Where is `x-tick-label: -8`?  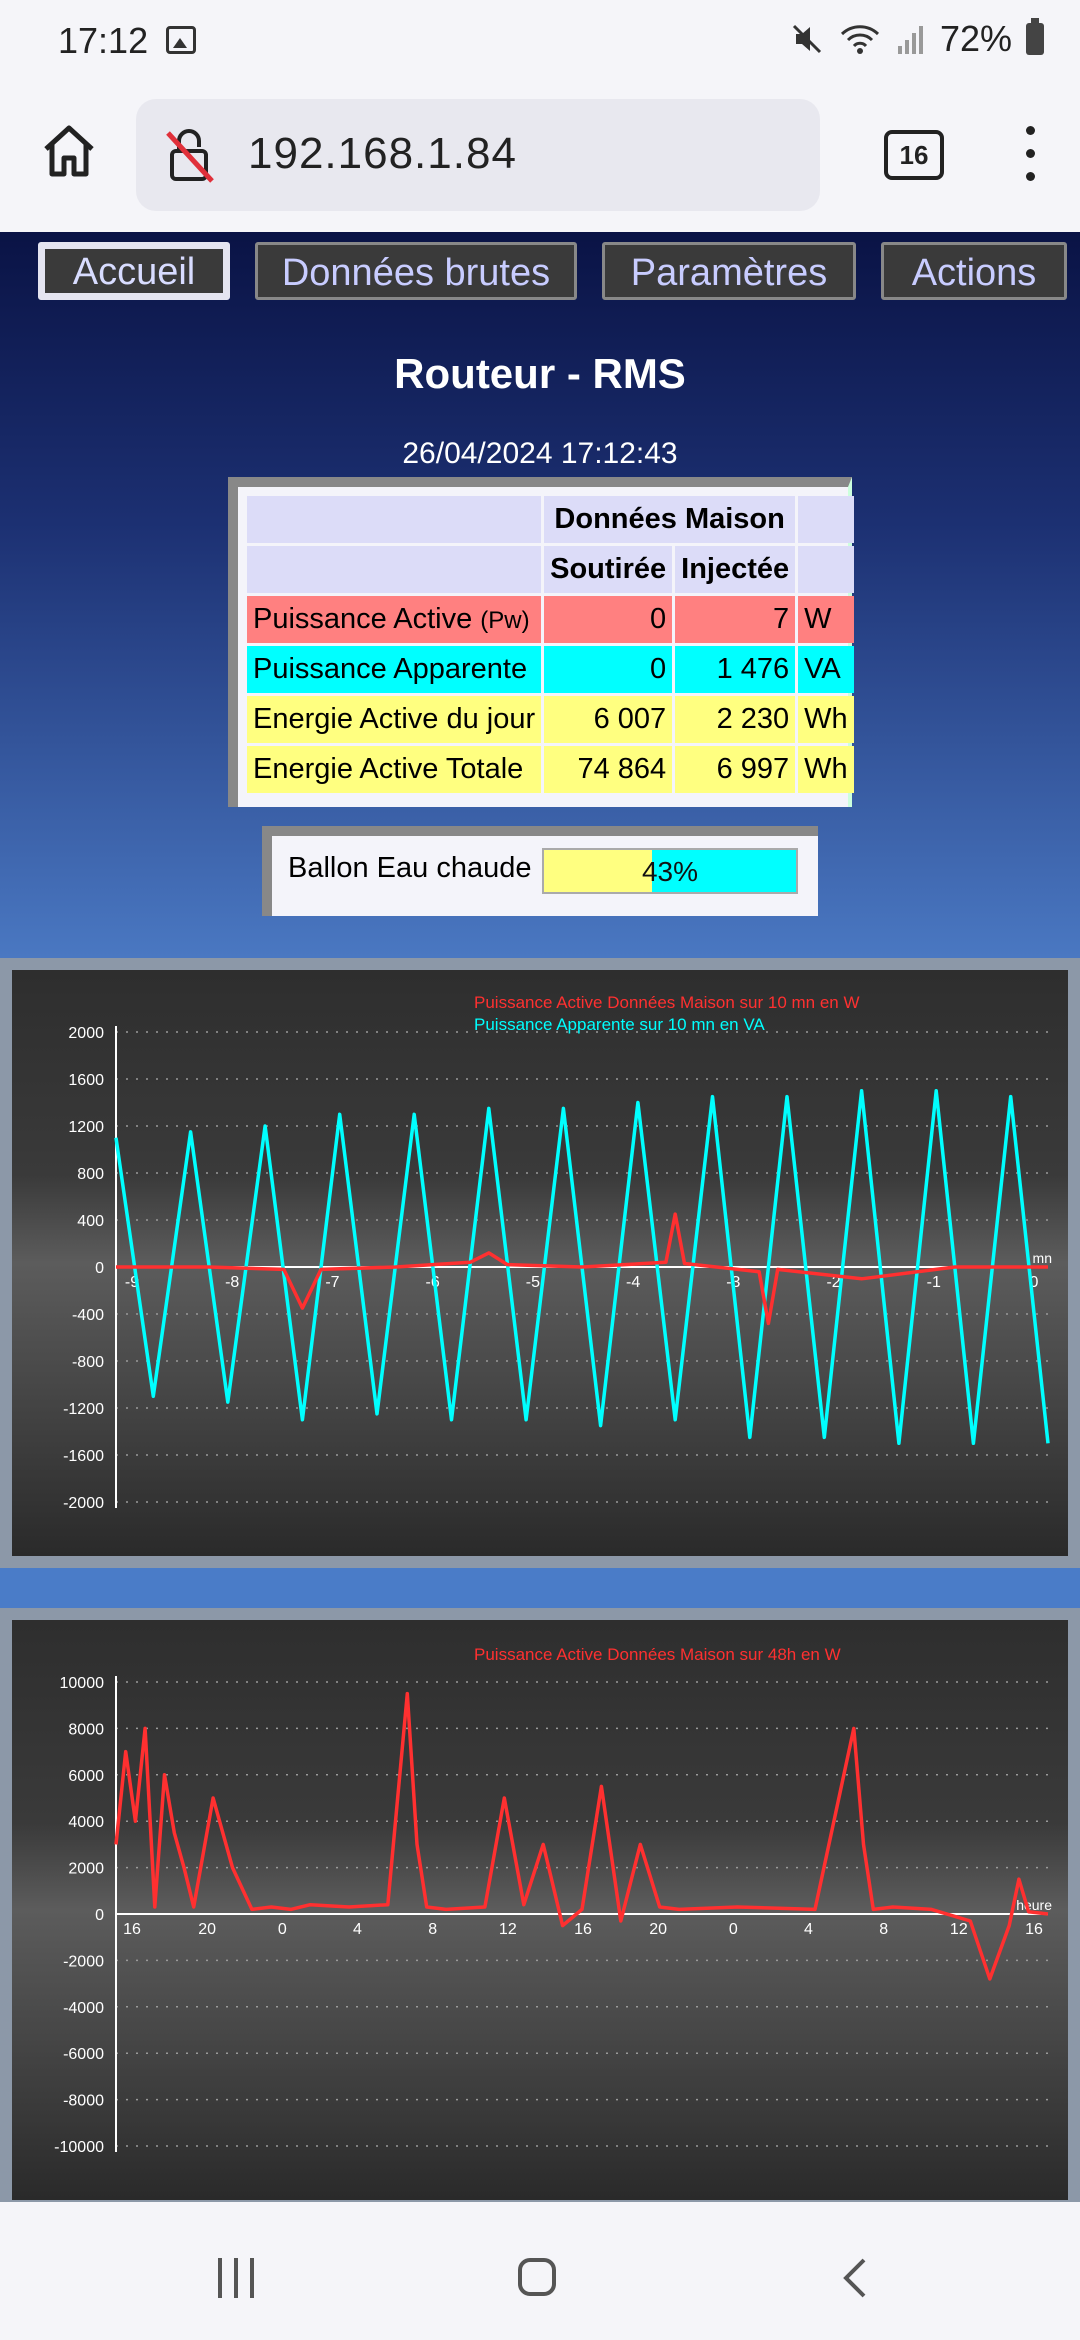 x-tick-label: -8 is located at coordinates (232, 1282).